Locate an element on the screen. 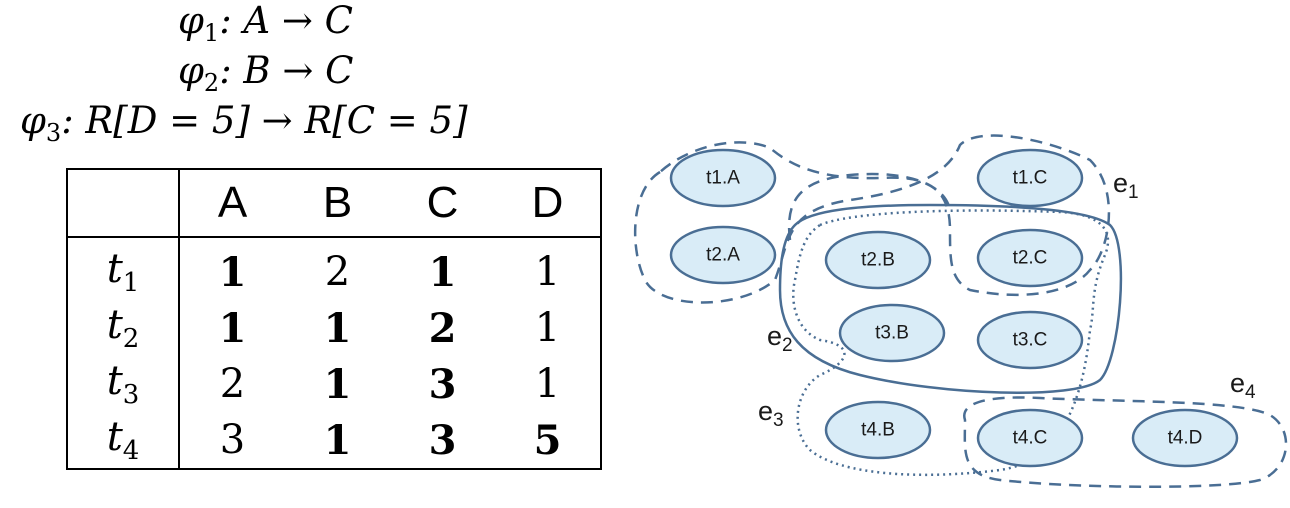 This screenshot has width=1290, height=508. table-row: t2 1 1 2 1 is located at coordinates (334, 328).